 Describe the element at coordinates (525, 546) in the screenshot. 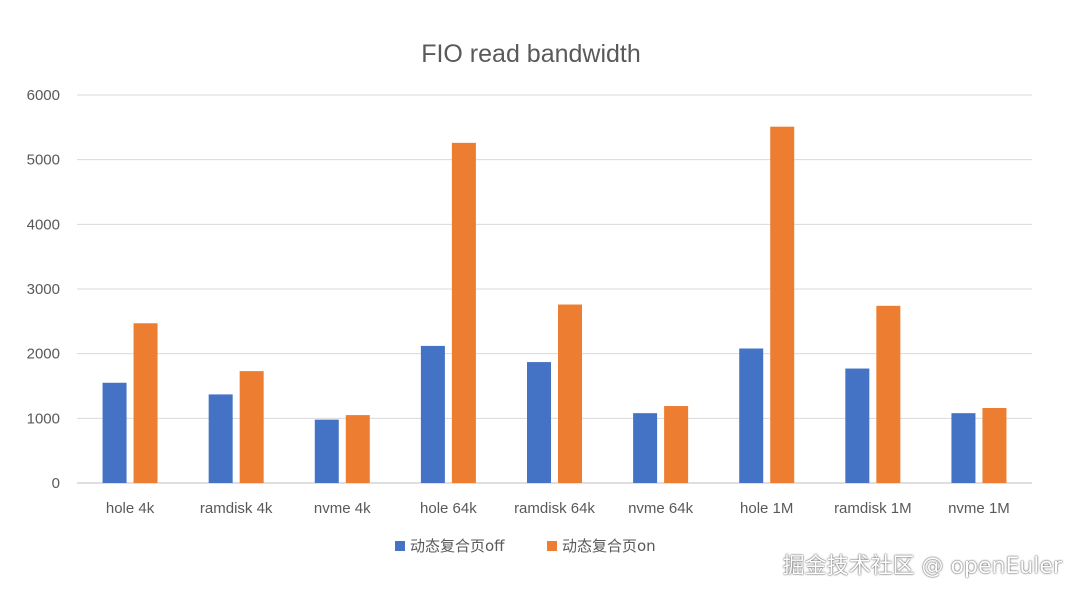

I see `legend: 动态复合页off 动态复合页on` at that location.